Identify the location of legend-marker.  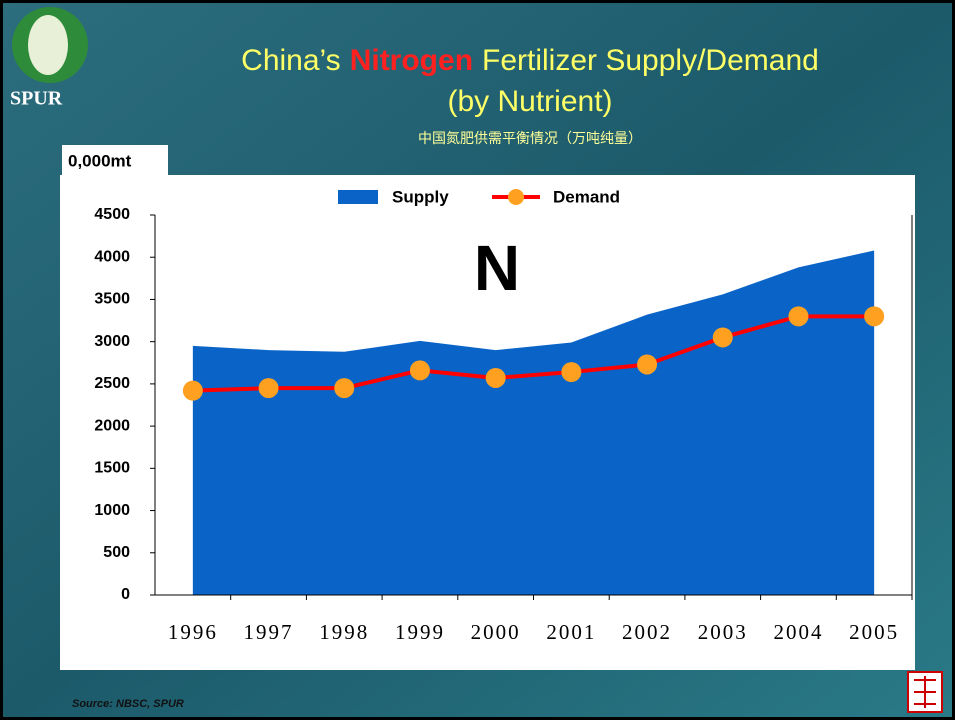
(516, 197).